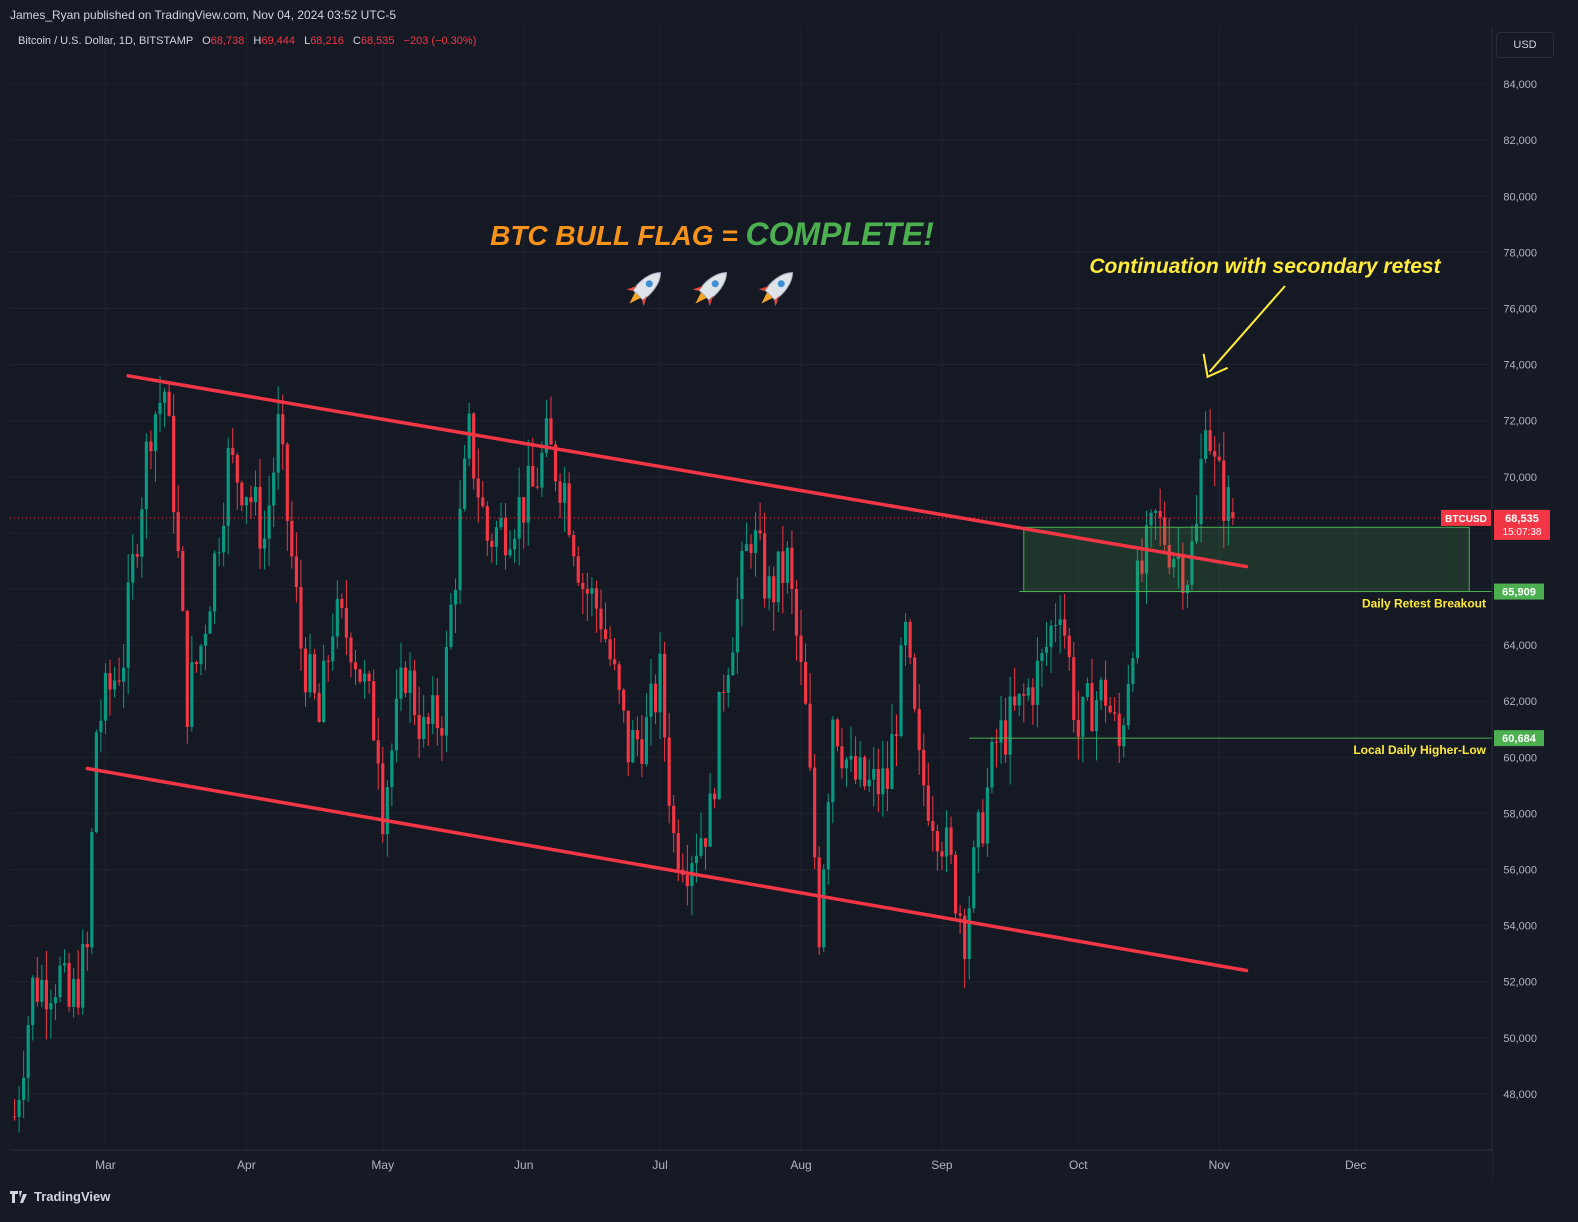 The width and height of the screenshot is (1578, 1222). Describe the element at coordinates (1525, 45) in the screenshot. I see `currency-button: USD` at that location.